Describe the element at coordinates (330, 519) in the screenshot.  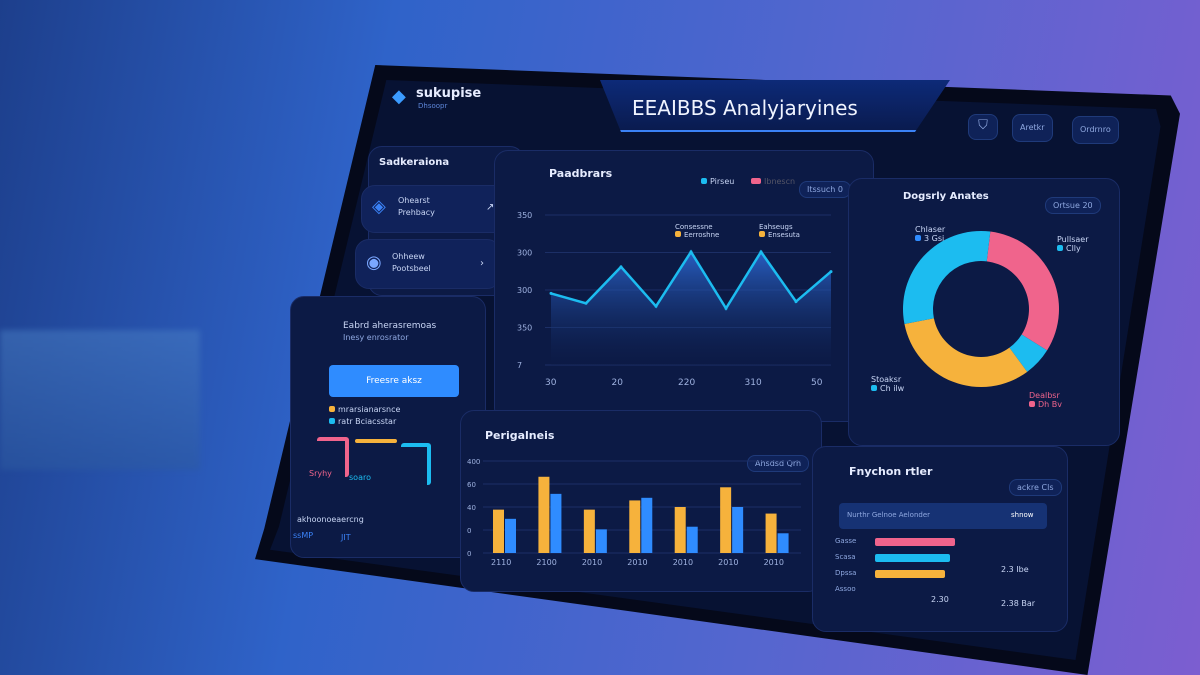
I see `promo-footer: akhoonoeaercng` at that location.